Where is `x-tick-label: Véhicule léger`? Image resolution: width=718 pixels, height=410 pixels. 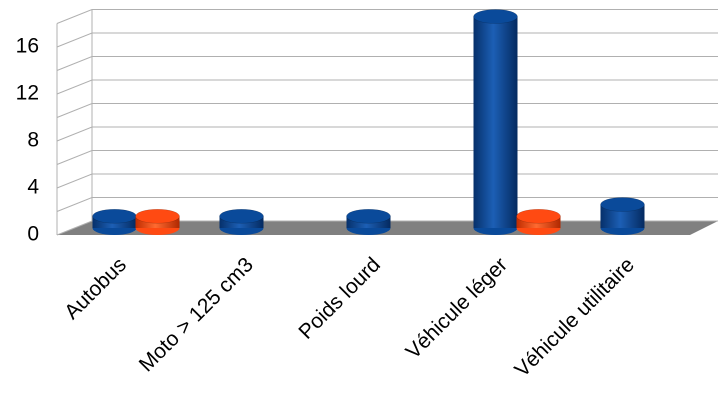 x-tick-label: Véhicule léger is located at coordinates (457, 308).